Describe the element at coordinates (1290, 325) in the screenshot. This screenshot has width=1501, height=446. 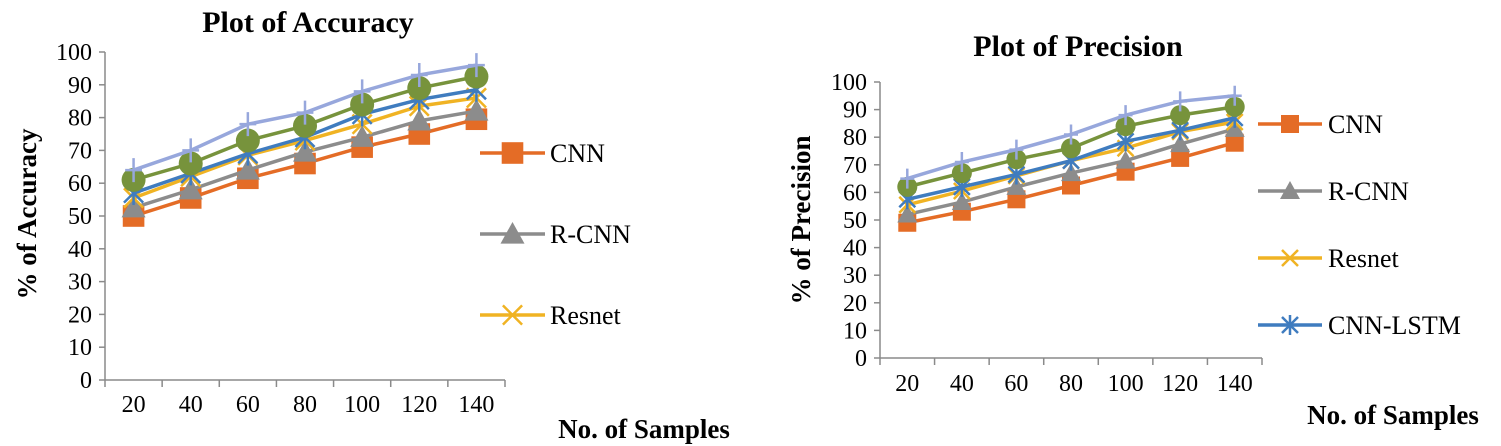
I see `legend-marker-cnn-lstm` at that location.